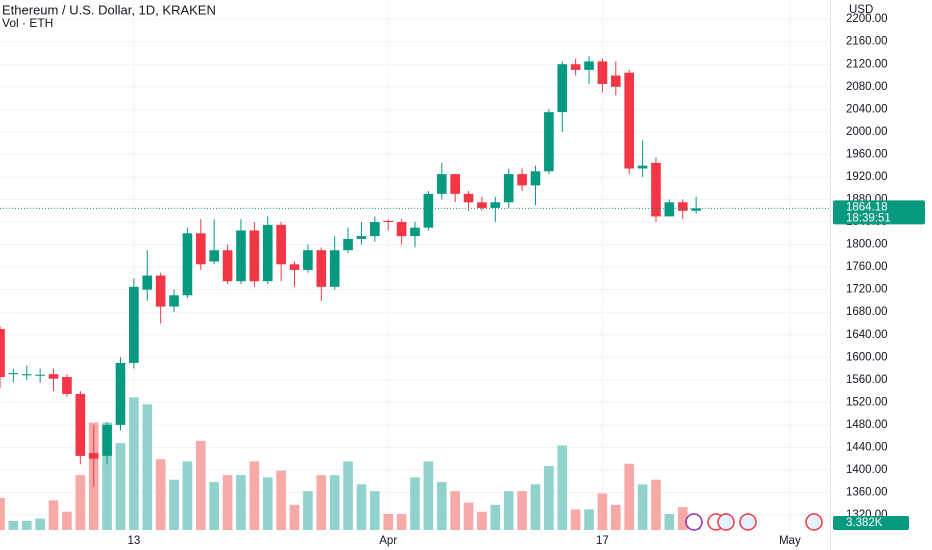  I want to click on y-tick-label: 1560.00, so click(867, 380).